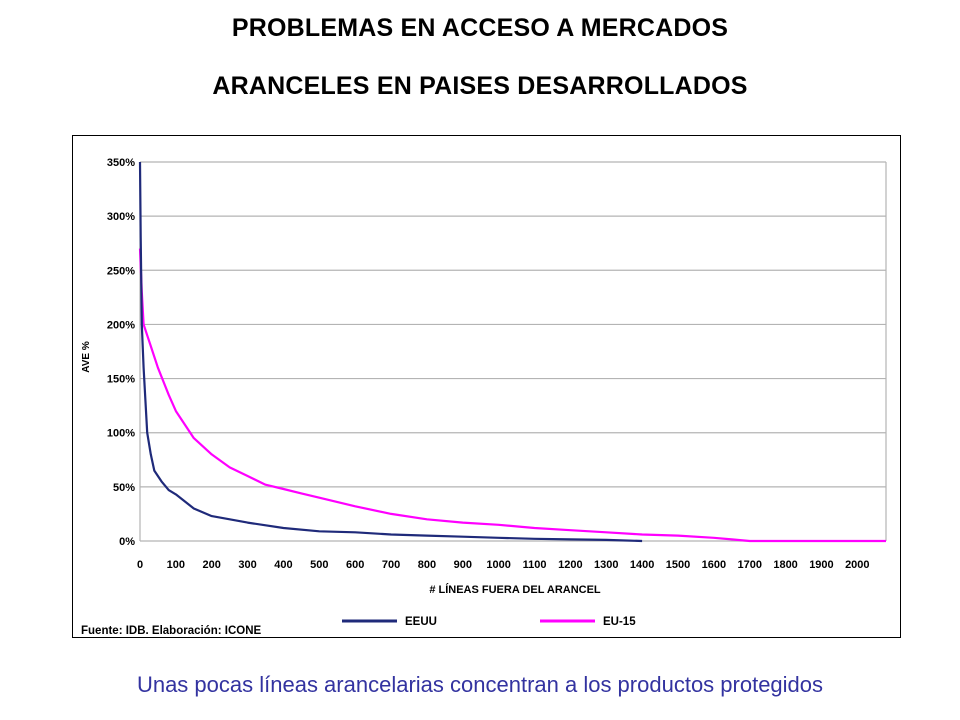 The image size is (960, 720). I want to click on y-tick-labels: 0% 50% 100% 150% 200% 250% 300% 350%, so click(121, 352).